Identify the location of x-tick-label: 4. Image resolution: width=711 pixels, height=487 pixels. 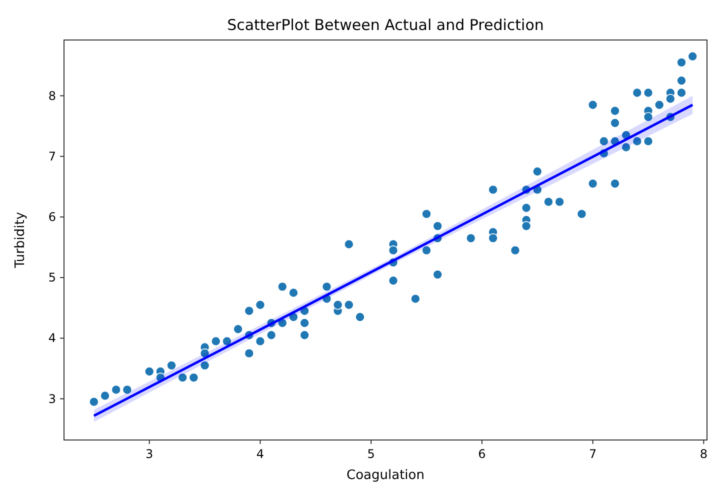
(260, 454).